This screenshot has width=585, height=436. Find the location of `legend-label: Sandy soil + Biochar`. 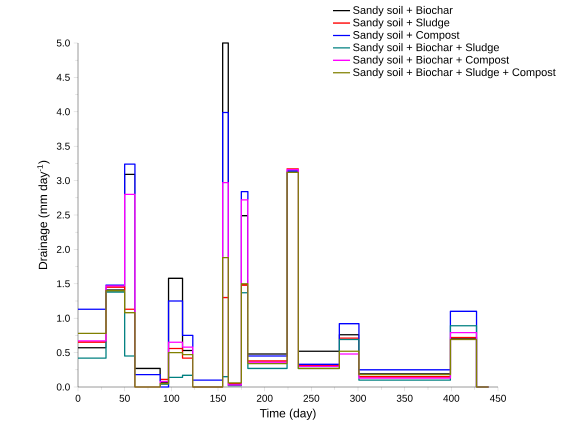

legend-label: Sandy soil + Biochar is located at coordinates (403, 11).